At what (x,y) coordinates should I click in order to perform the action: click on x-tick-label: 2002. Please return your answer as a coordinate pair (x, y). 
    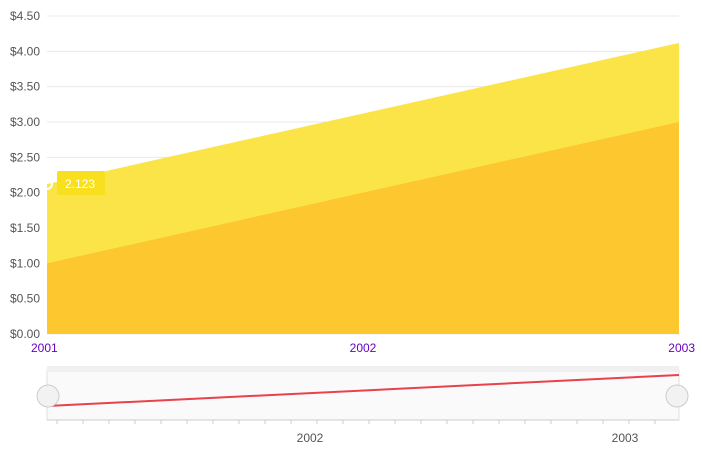
    Looking at the image, I should click on (363, 348).